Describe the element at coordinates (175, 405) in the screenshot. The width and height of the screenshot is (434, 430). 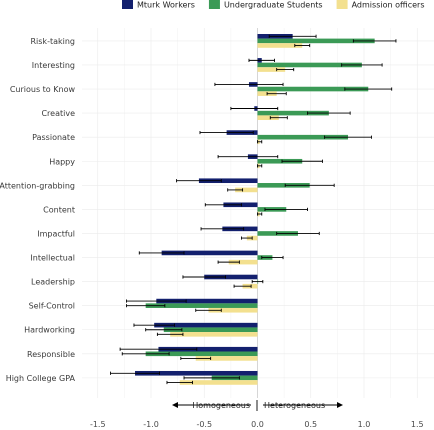
I see `left-arrowhead-icon` at that location.